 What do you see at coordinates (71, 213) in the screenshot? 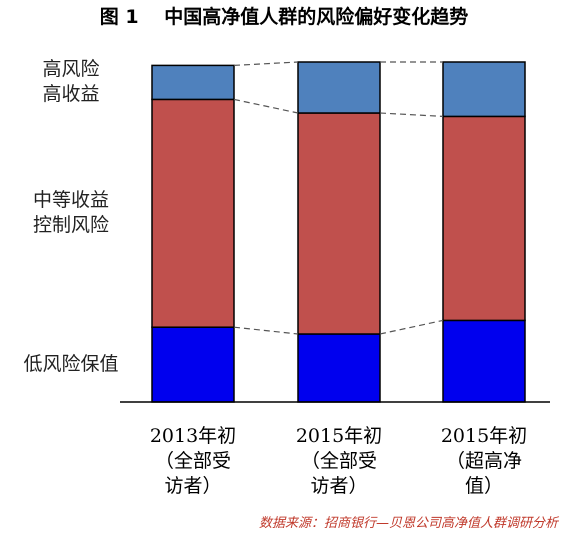
I see `series-label: 中等收益 控制风险` at bounding box center [71, 213].